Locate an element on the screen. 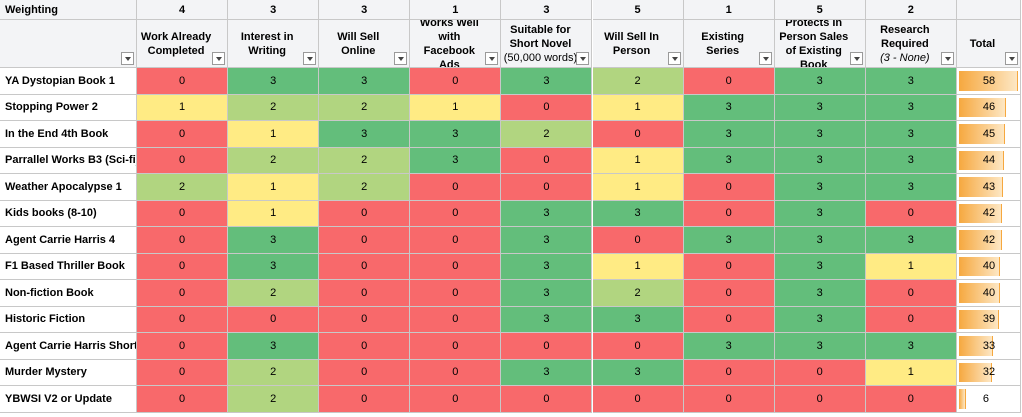 Image resolution: width=1022 pixels, height=417 pixels. total-cell: 42 is located at coordinates (988, 213).